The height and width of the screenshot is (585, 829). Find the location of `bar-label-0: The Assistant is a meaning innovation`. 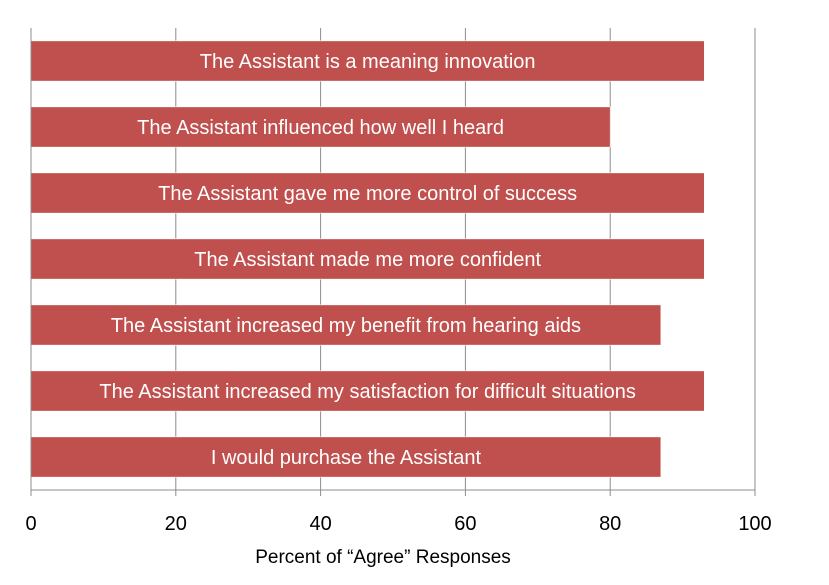

bar-label-0: The Assistant is a meaning innovation is located at coordinates (368, 62).